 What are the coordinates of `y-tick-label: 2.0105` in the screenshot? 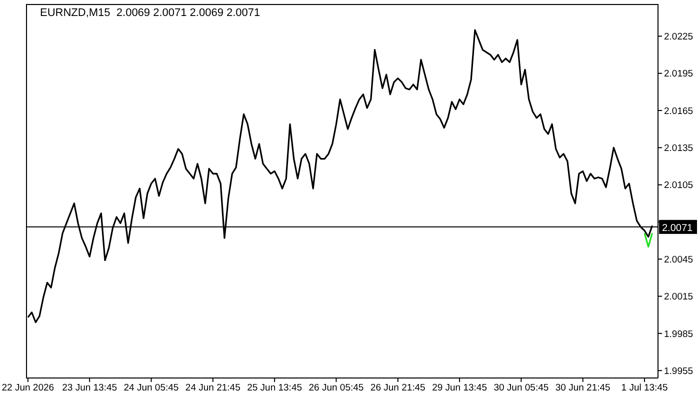 It's located at (679, 186).